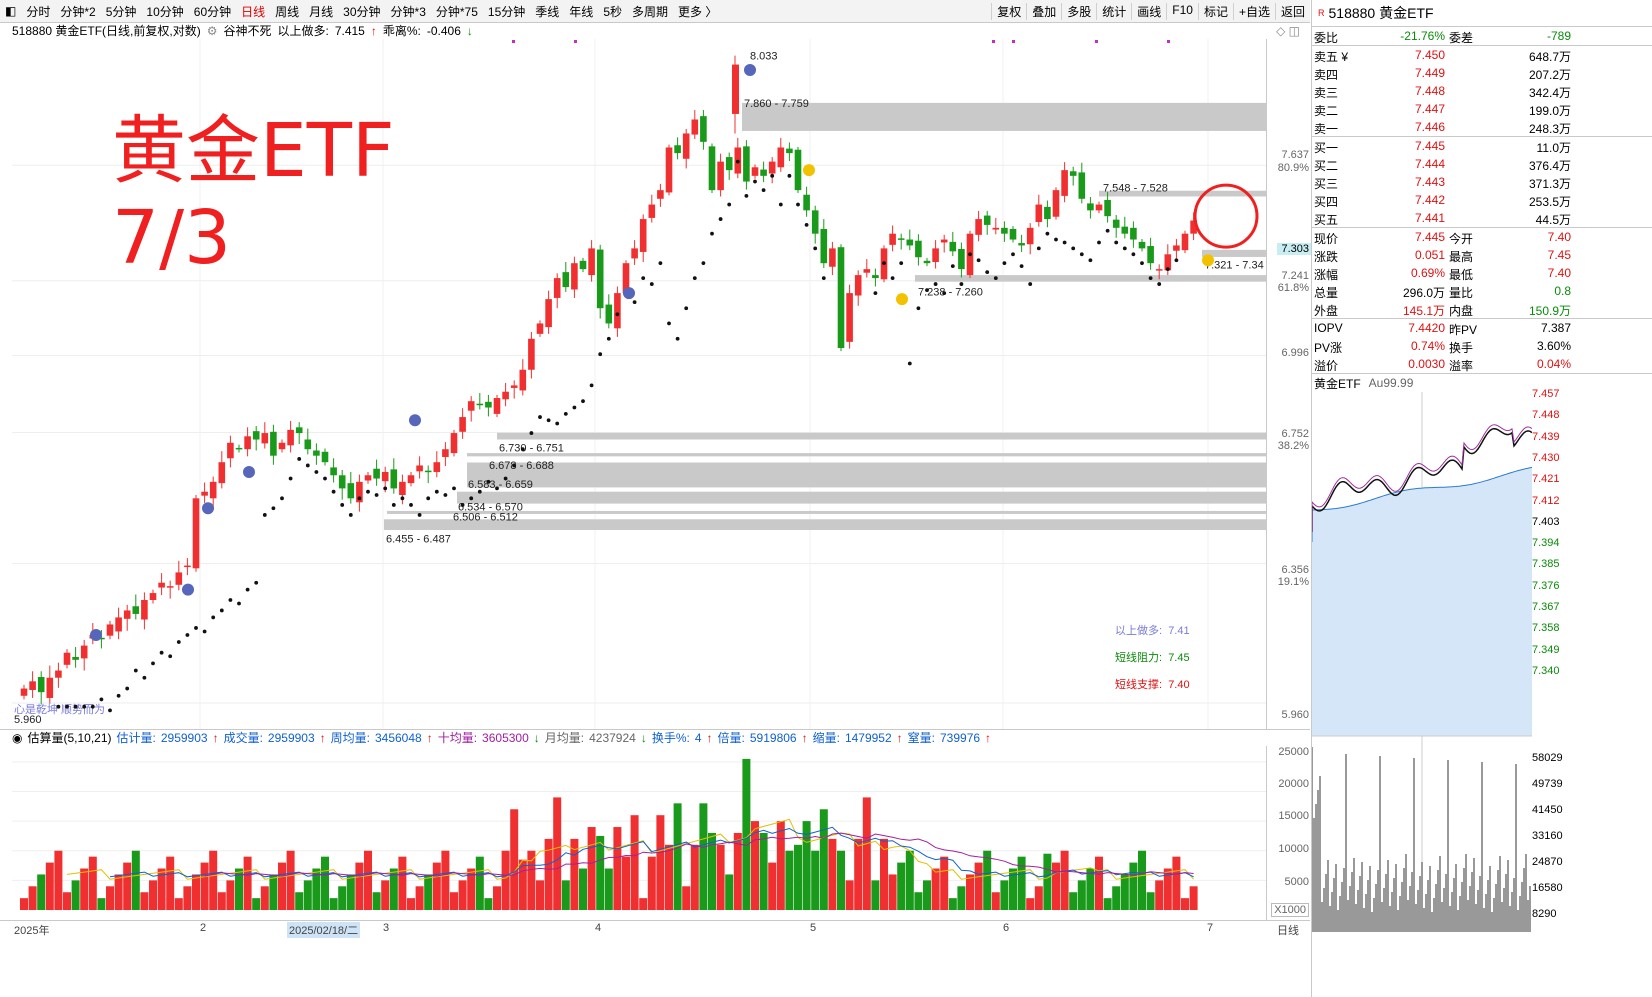  Describe the element at coordinates (321, 11) in the screenshot. I see `period-monthly: 月线` at that location.